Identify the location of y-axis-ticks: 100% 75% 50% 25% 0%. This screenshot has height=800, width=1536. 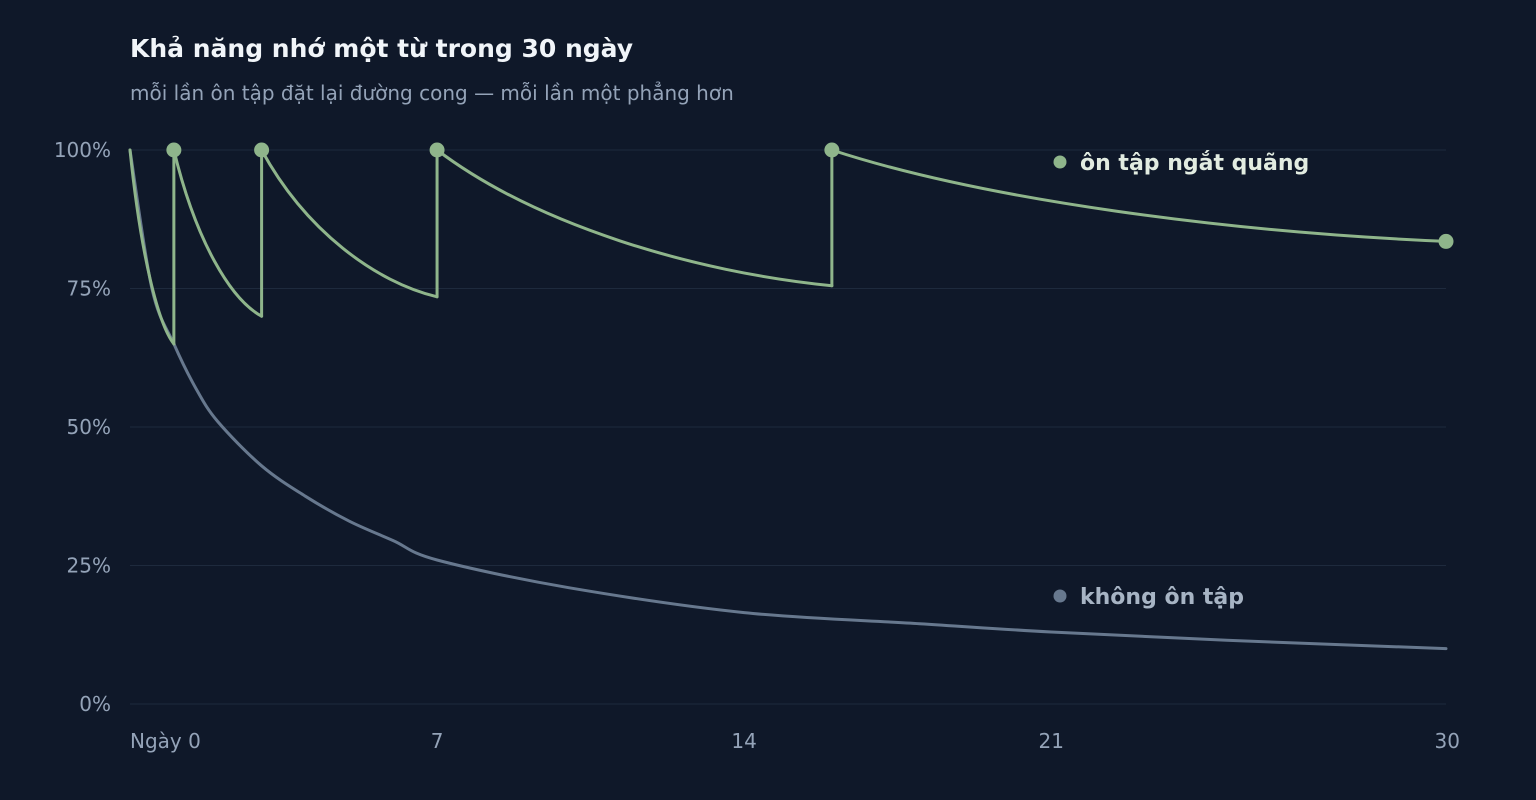
(82, 427).